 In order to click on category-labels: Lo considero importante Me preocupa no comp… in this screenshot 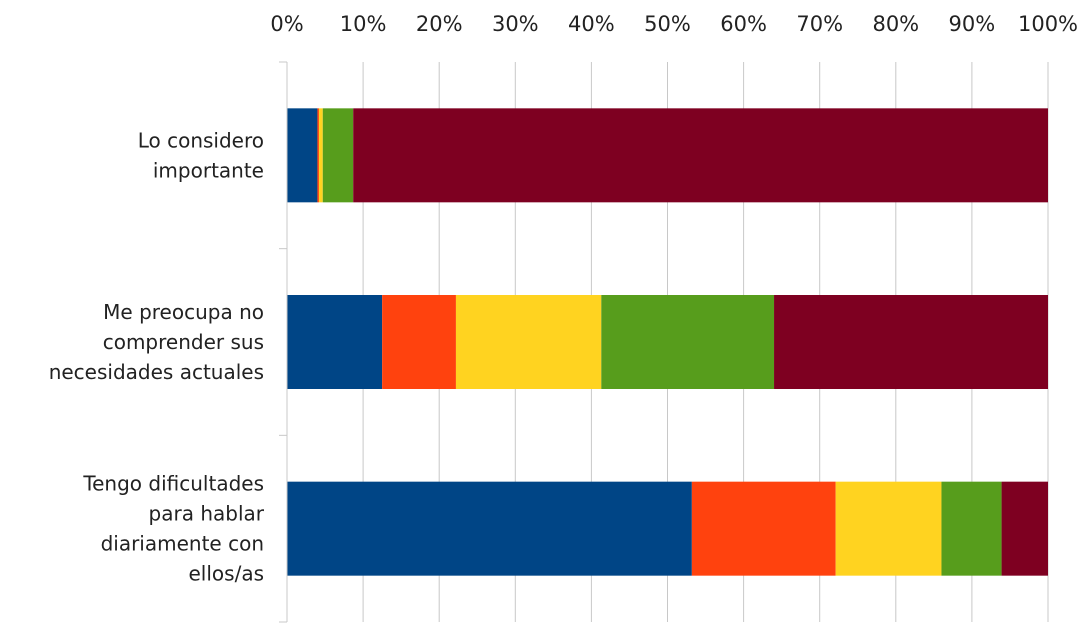, I will do `click(157, 356)`.